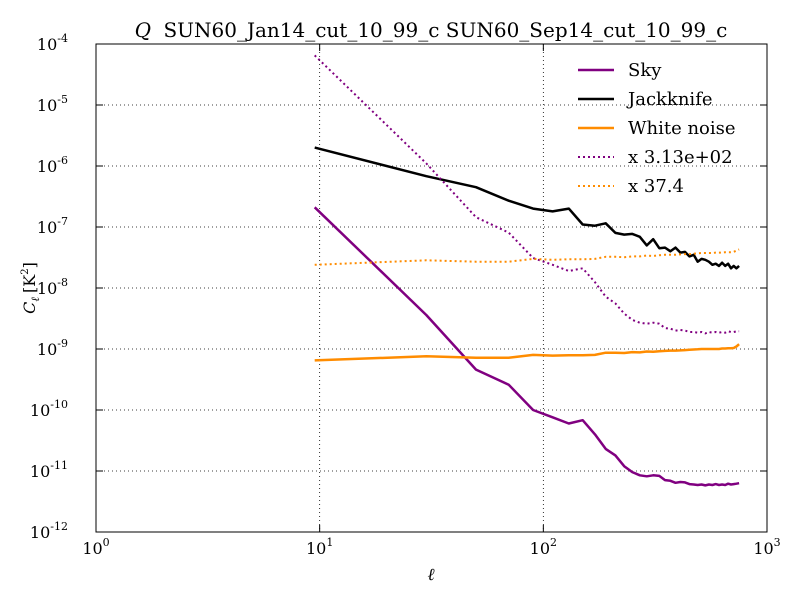  Describe the element at coordinates (52, 165) in the screenshot. I see `y-tick-label: 10⁻⁶` at that location.